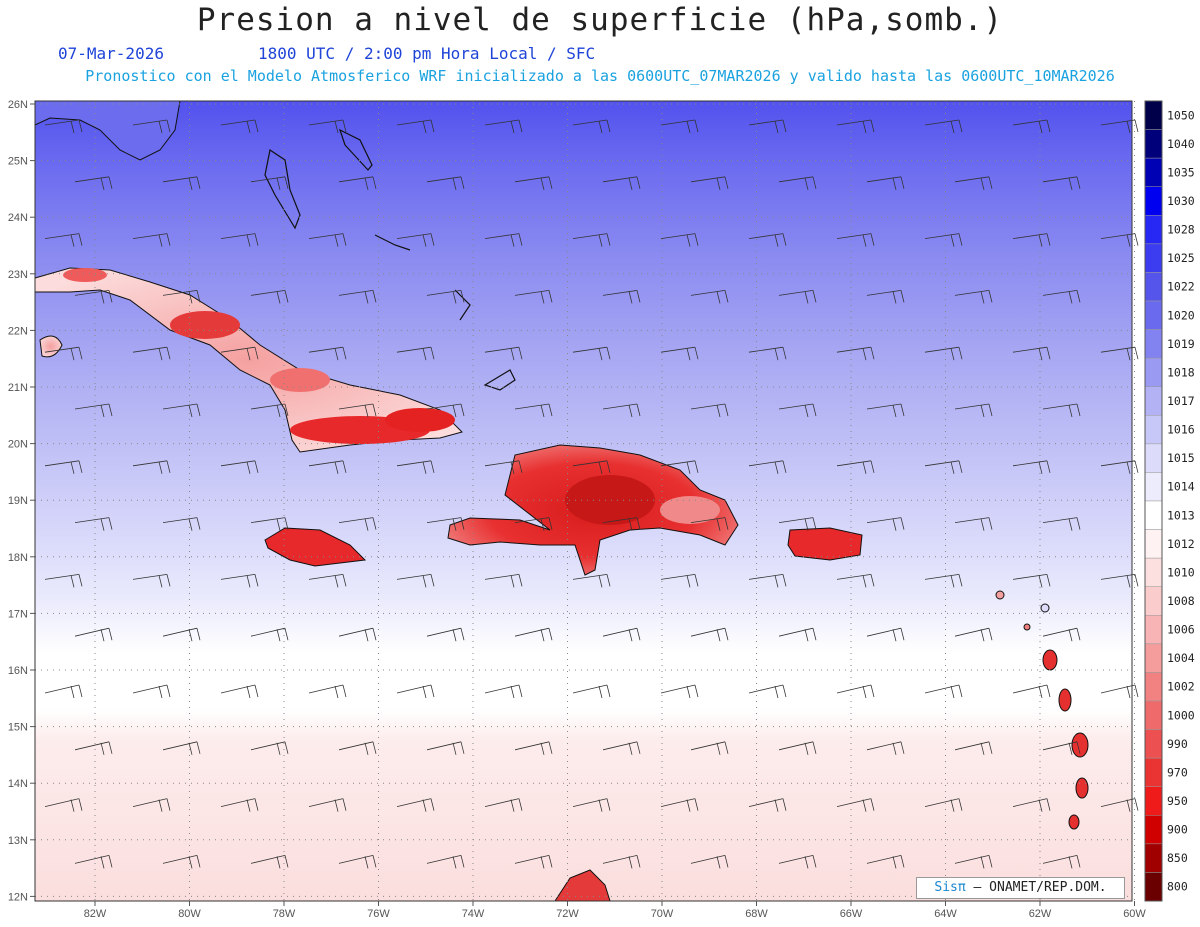 This screenshot has height=927, width=1200. Describe the element at coordinates (1181, 201) in the screenshot. I see `colorbar-label: 1030` at that location.